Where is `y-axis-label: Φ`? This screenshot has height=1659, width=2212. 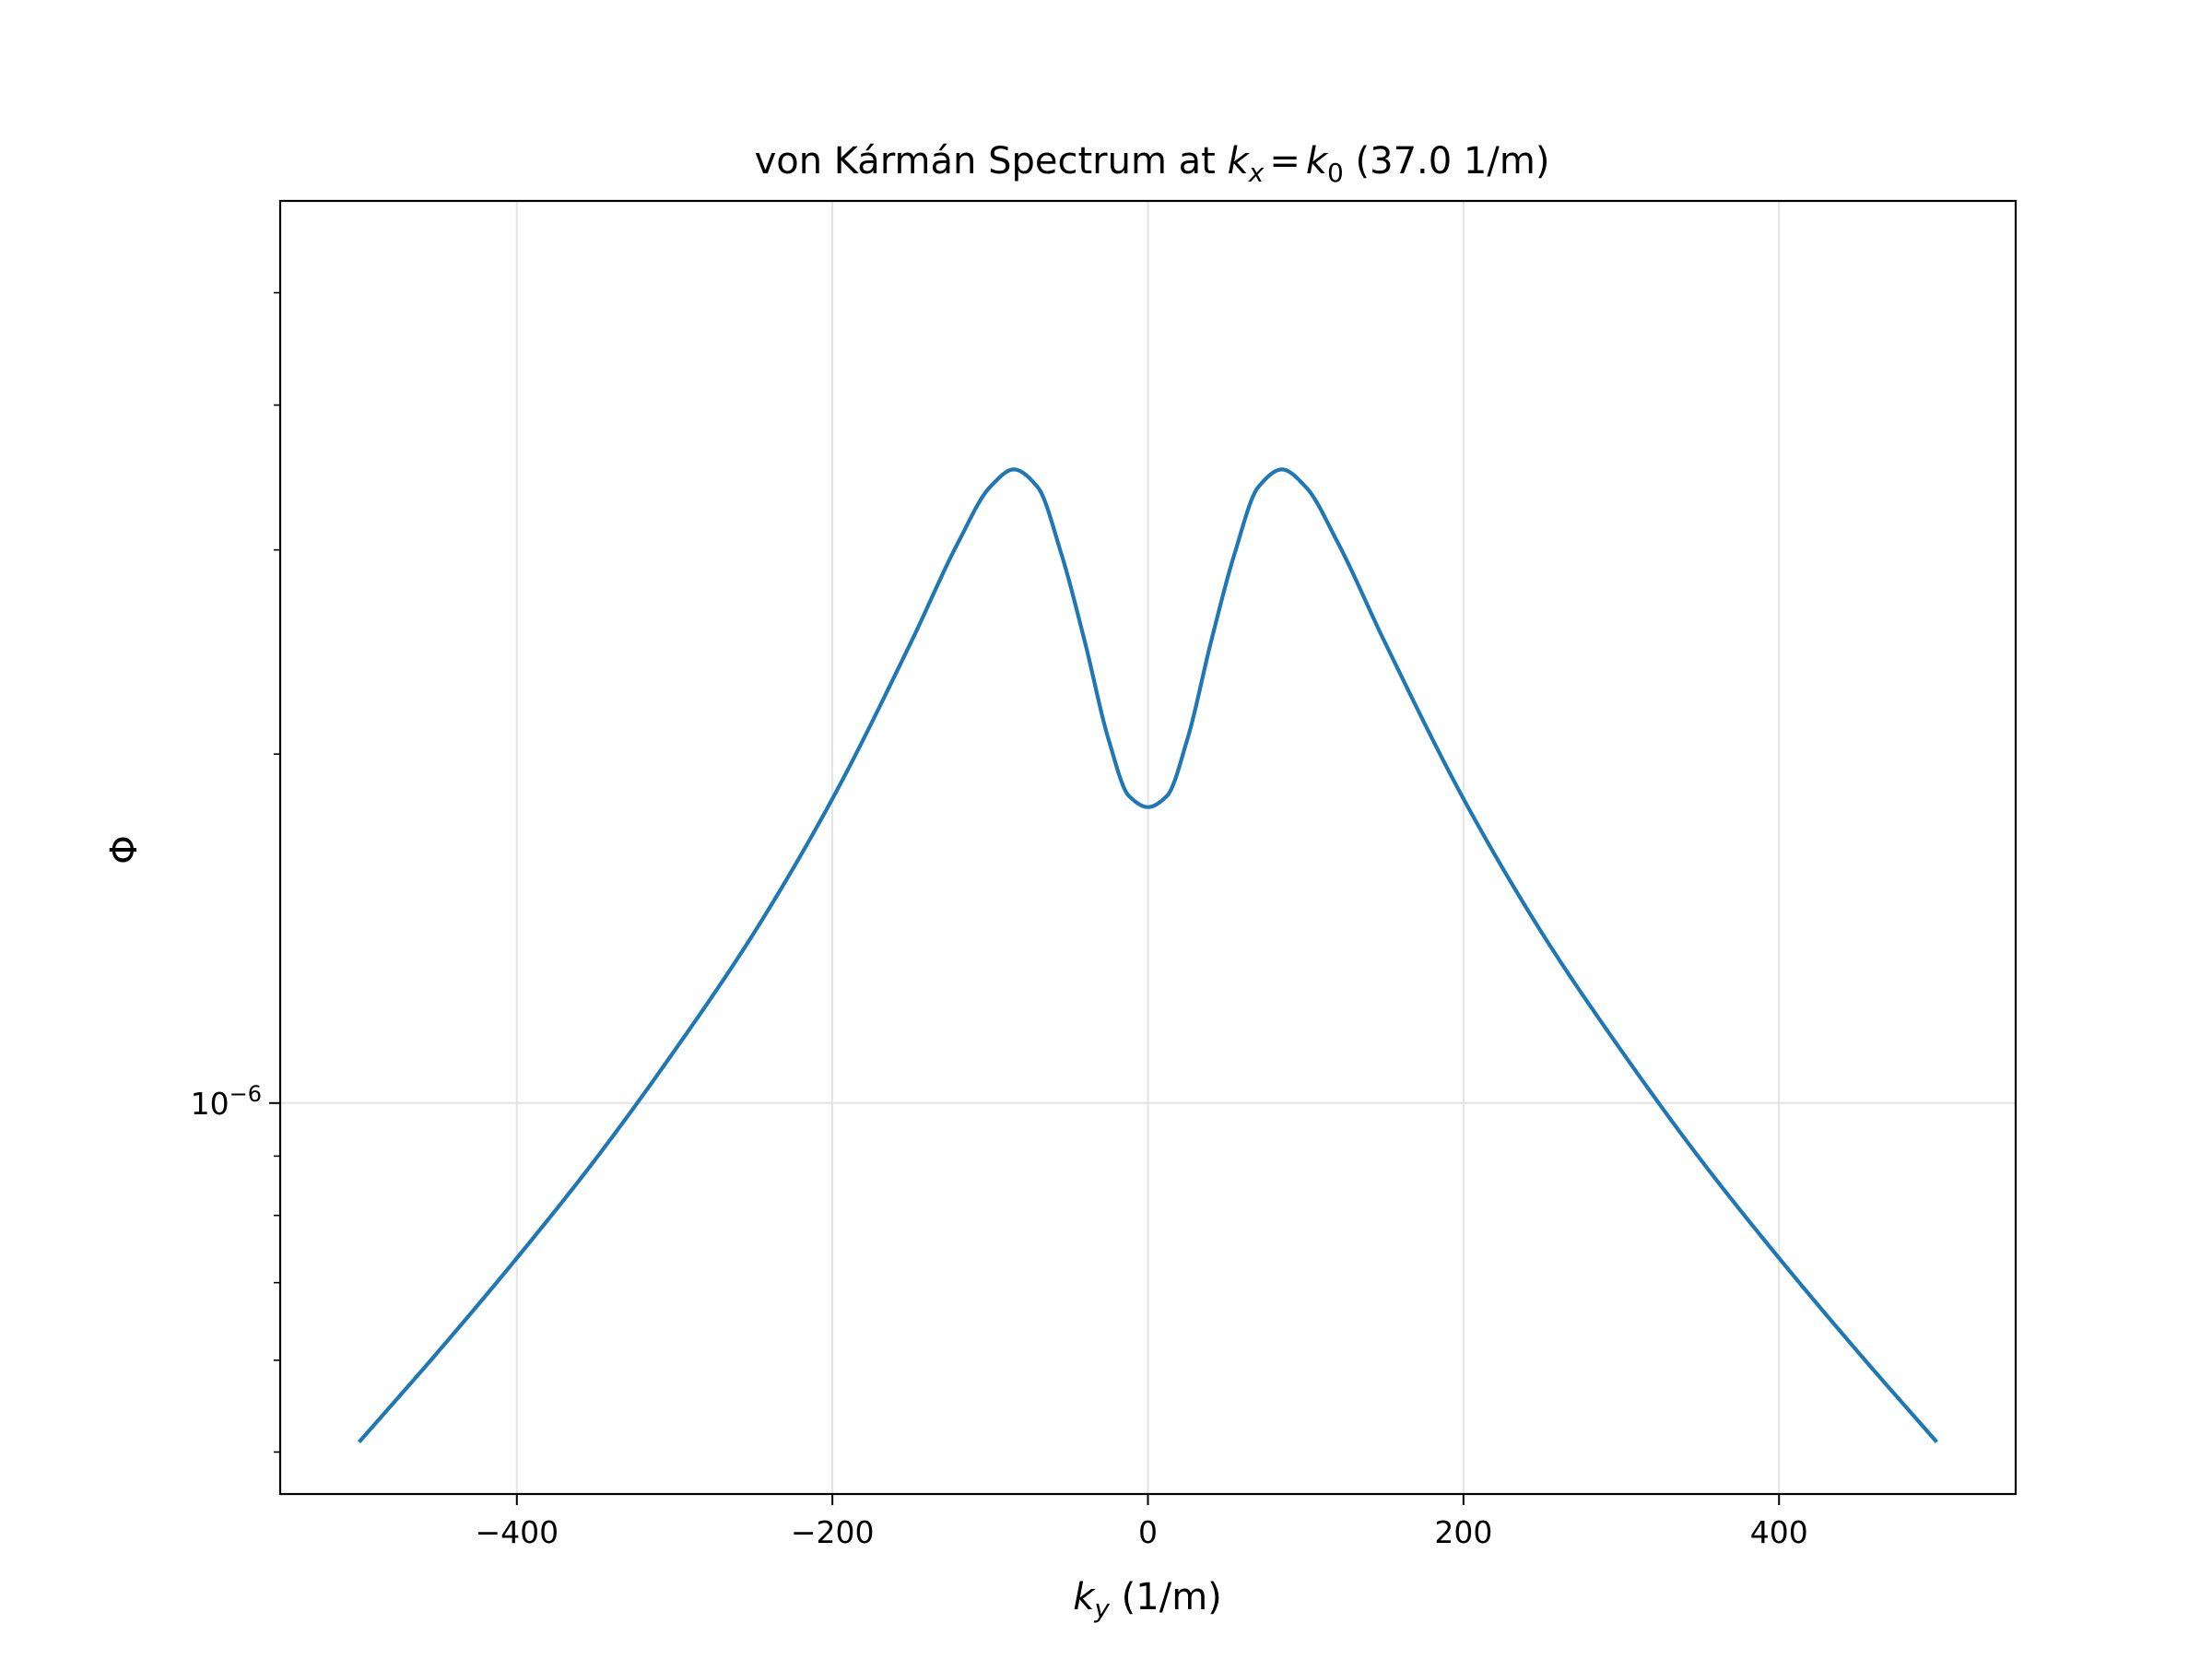 y-axis-label: Φ is located at coordinates (124, 849).